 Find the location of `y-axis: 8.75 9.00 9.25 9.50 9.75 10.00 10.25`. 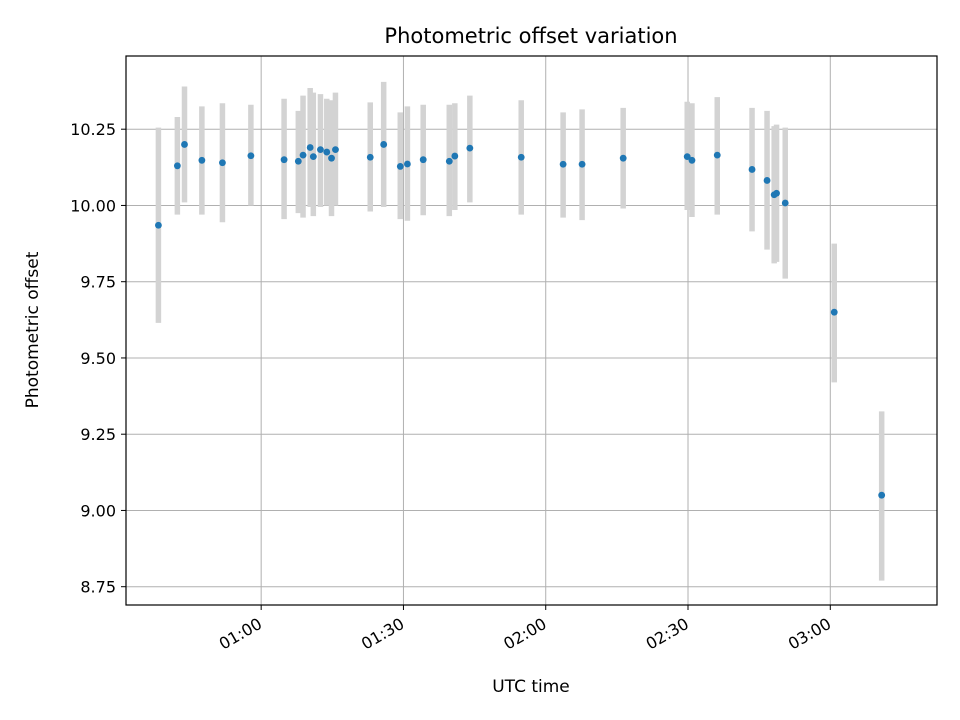

y-axis: 8.75 9.00 9.25 9.50 9.75 10.00 10.25 is located at coordinates (98, 358).